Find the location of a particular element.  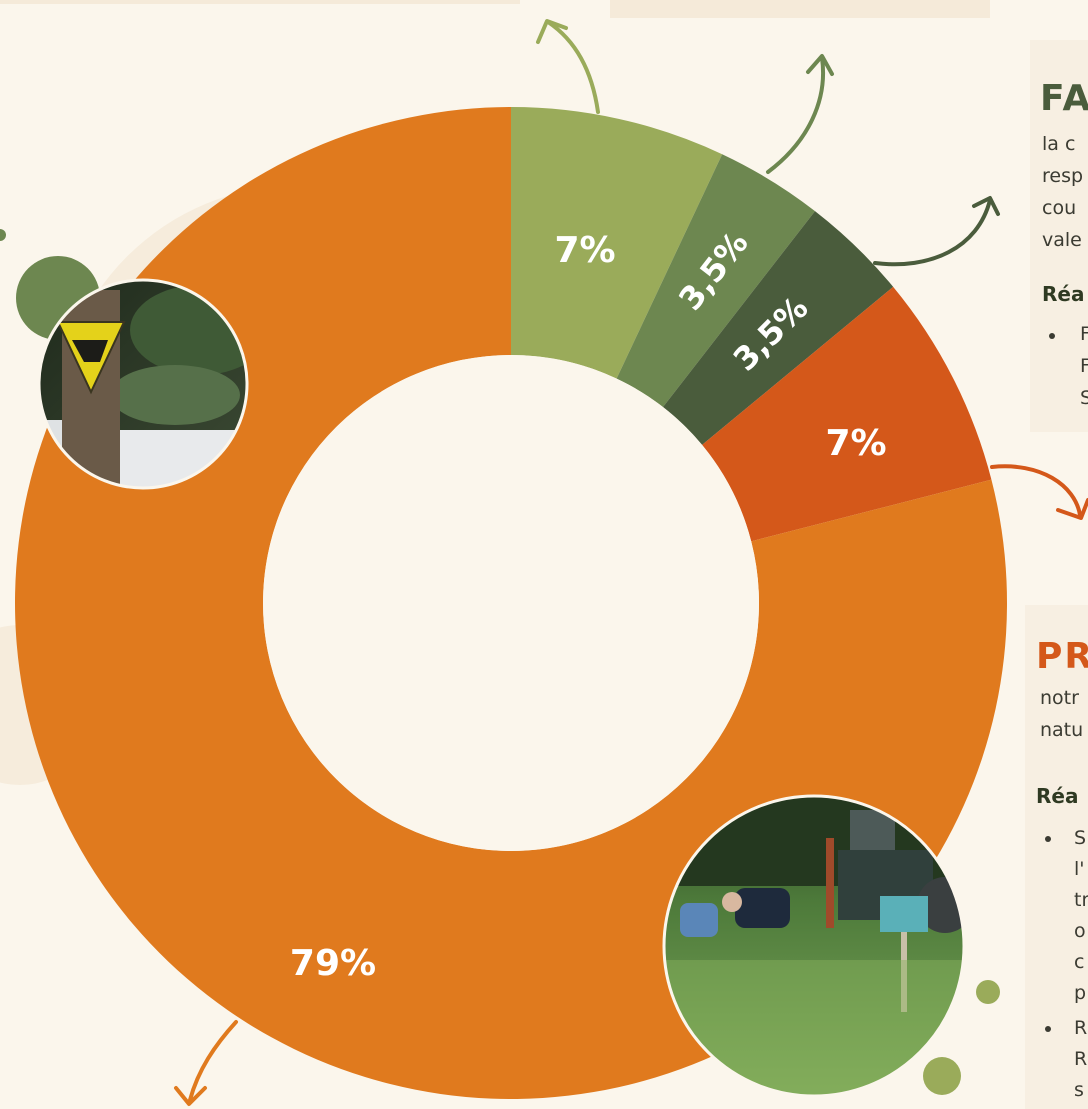

card-top-line-4: vale is located at coordinates (1062, 240).